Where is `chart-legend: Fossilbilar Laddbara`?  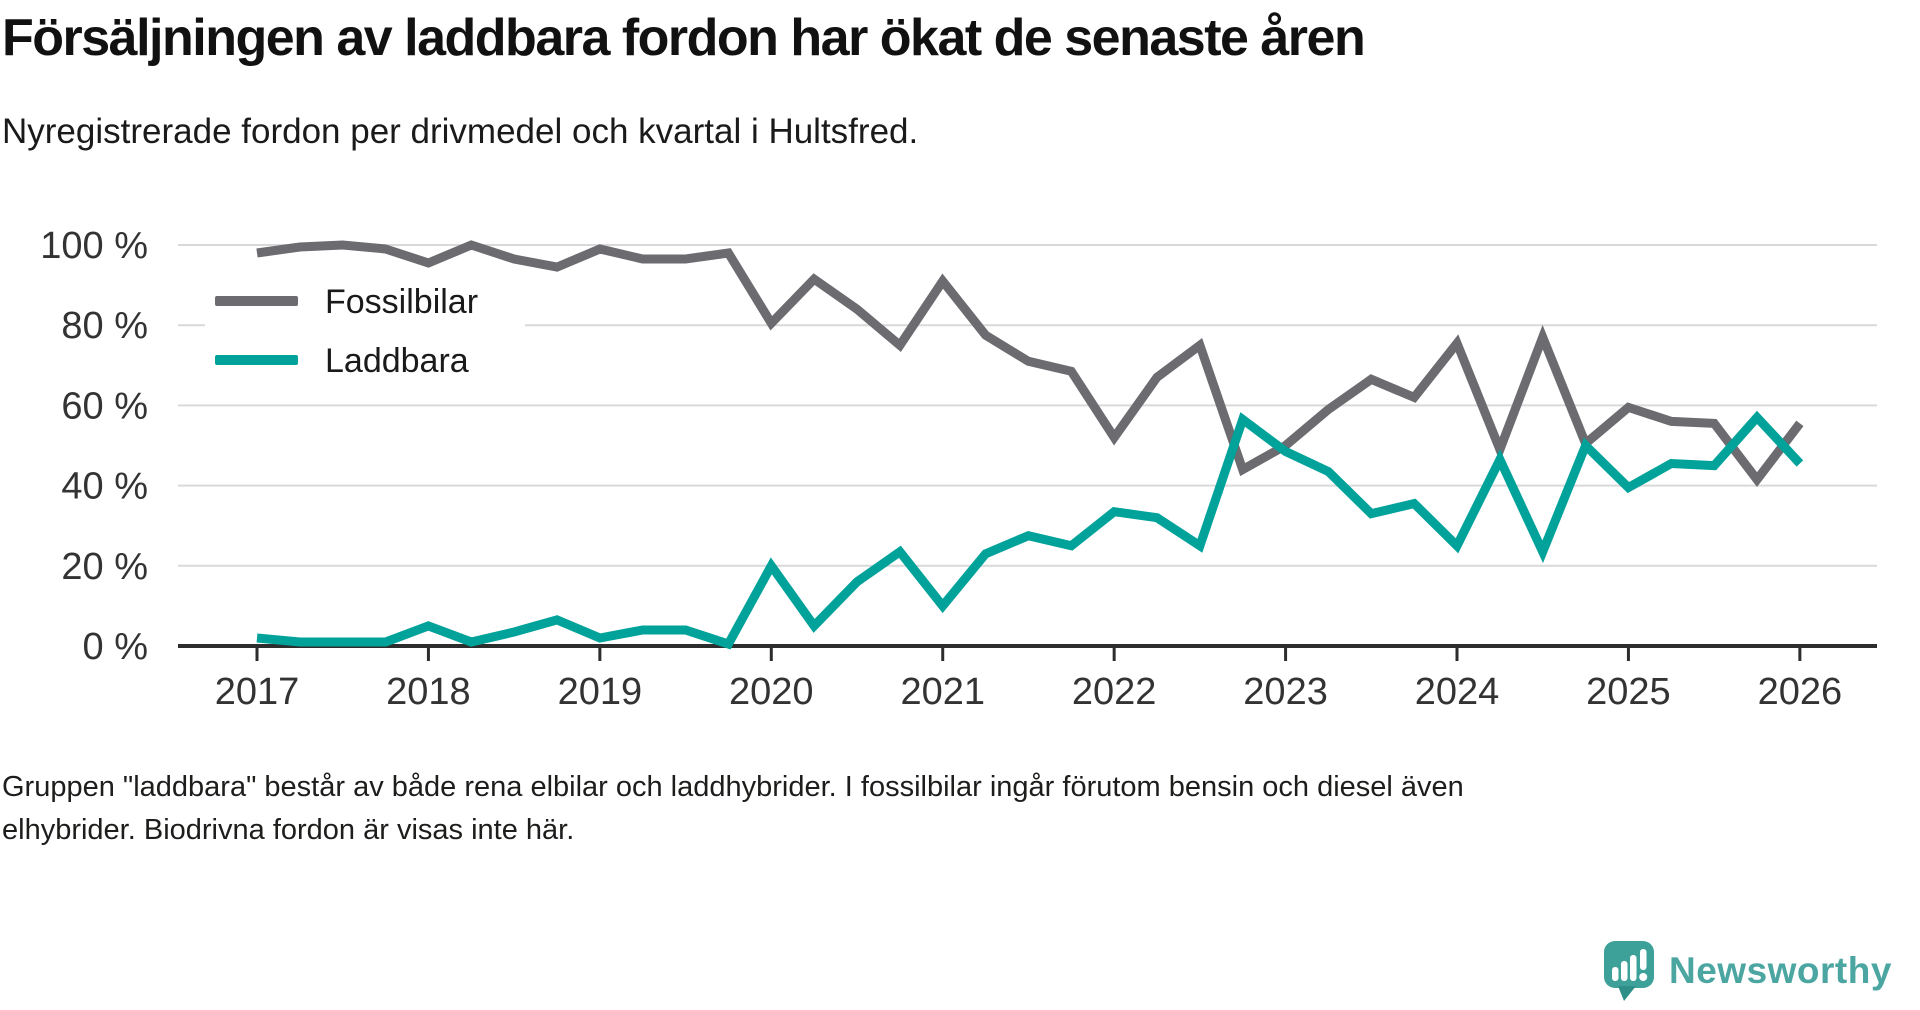
chart-legend: Fossilbilar Laddbara is located at coordinates (365, 339).